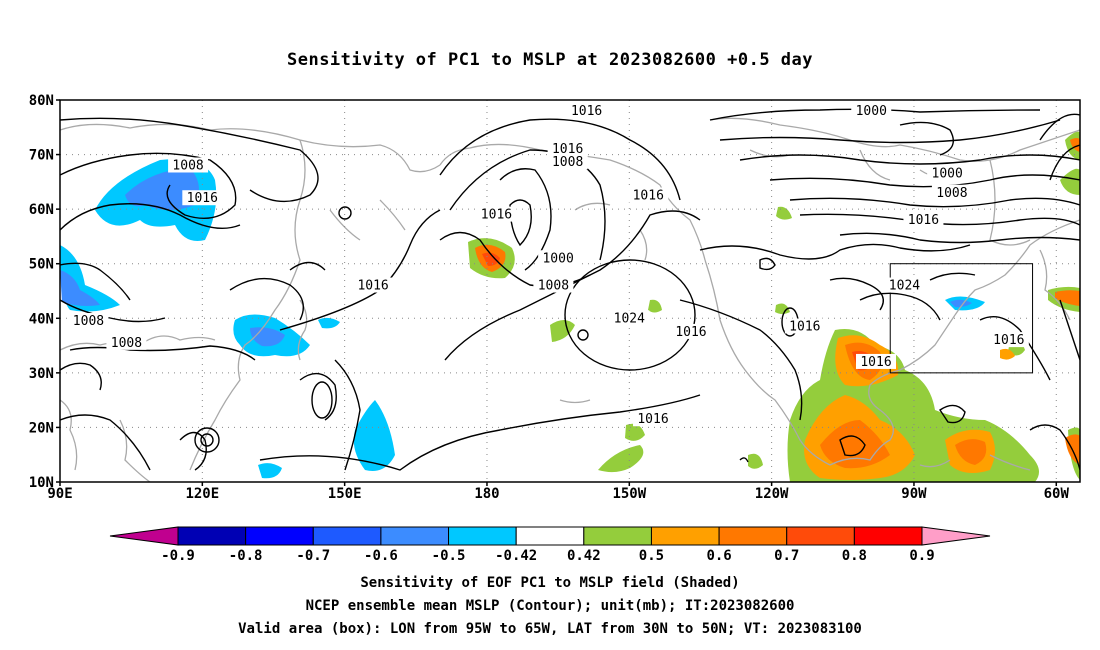  I want to click on lon-tick-label: 120E, so click(202, 494).